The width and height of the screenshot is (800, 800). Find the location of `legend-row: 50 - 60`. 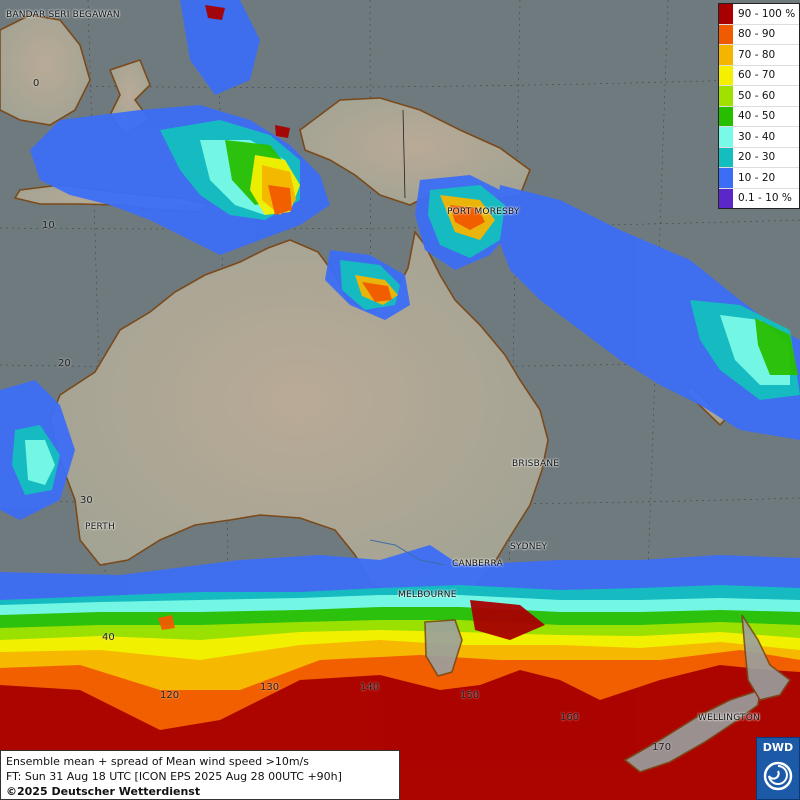

legend-row: 50 - 60 is located at coordinates (759, 96).